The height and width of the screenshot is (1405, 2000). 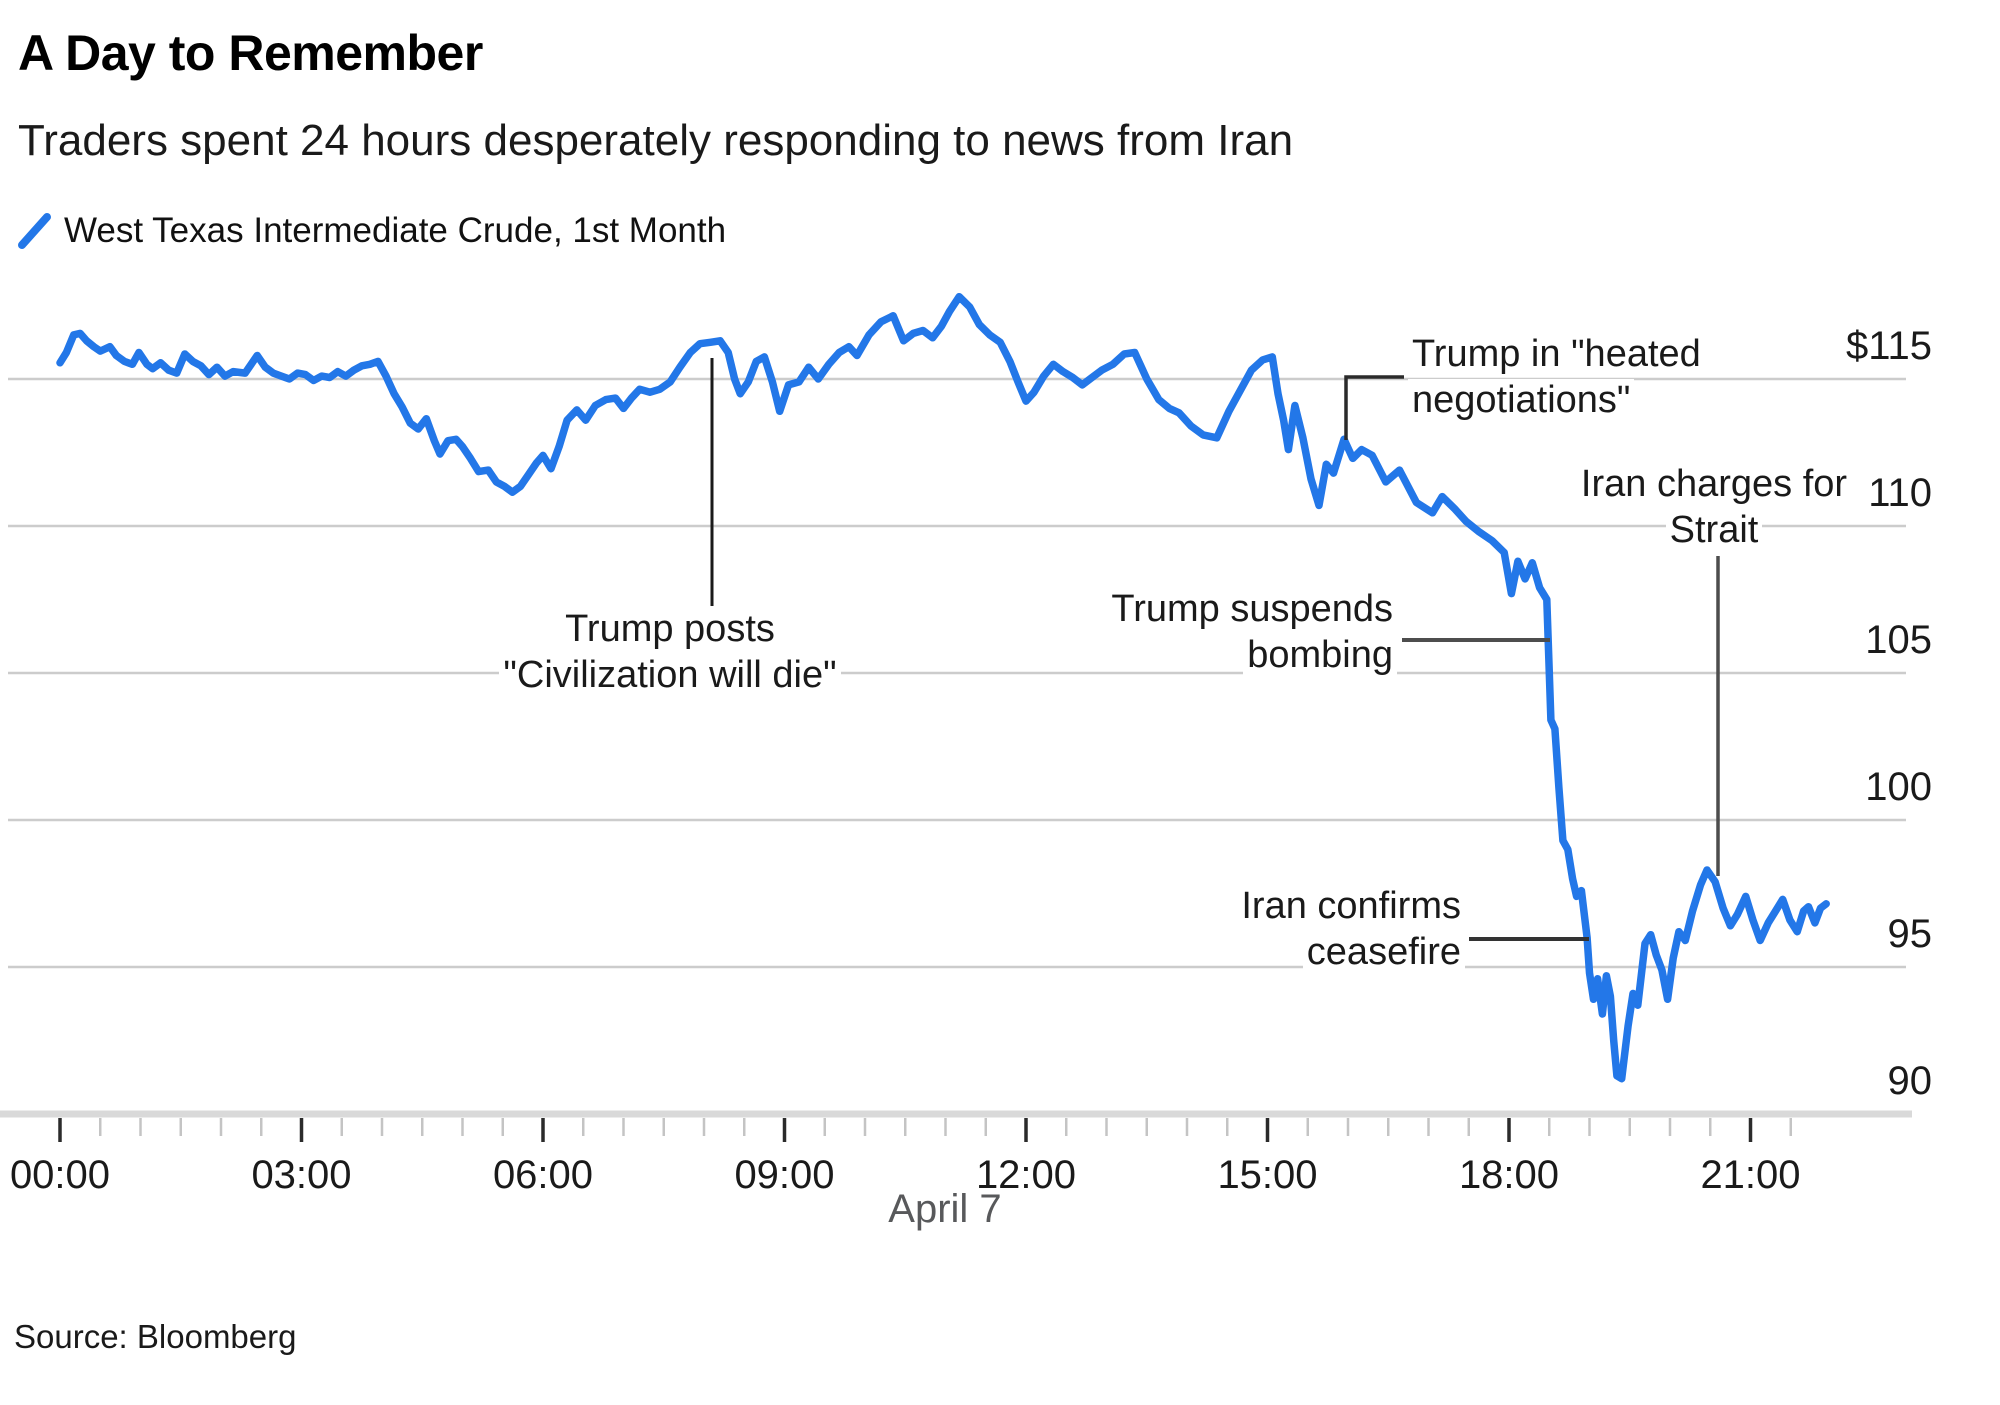 What do you see at coordinates (301, 1175) in the screenshot?
I see `x-axis-tick-label: 03:00` at bounding box center [301, 1175].